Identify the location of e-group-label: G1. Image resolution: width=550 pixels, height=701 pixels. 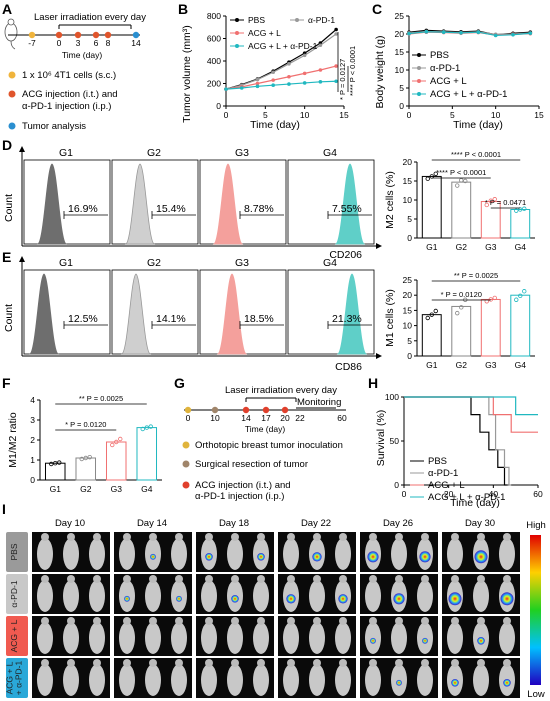
(66, 263).